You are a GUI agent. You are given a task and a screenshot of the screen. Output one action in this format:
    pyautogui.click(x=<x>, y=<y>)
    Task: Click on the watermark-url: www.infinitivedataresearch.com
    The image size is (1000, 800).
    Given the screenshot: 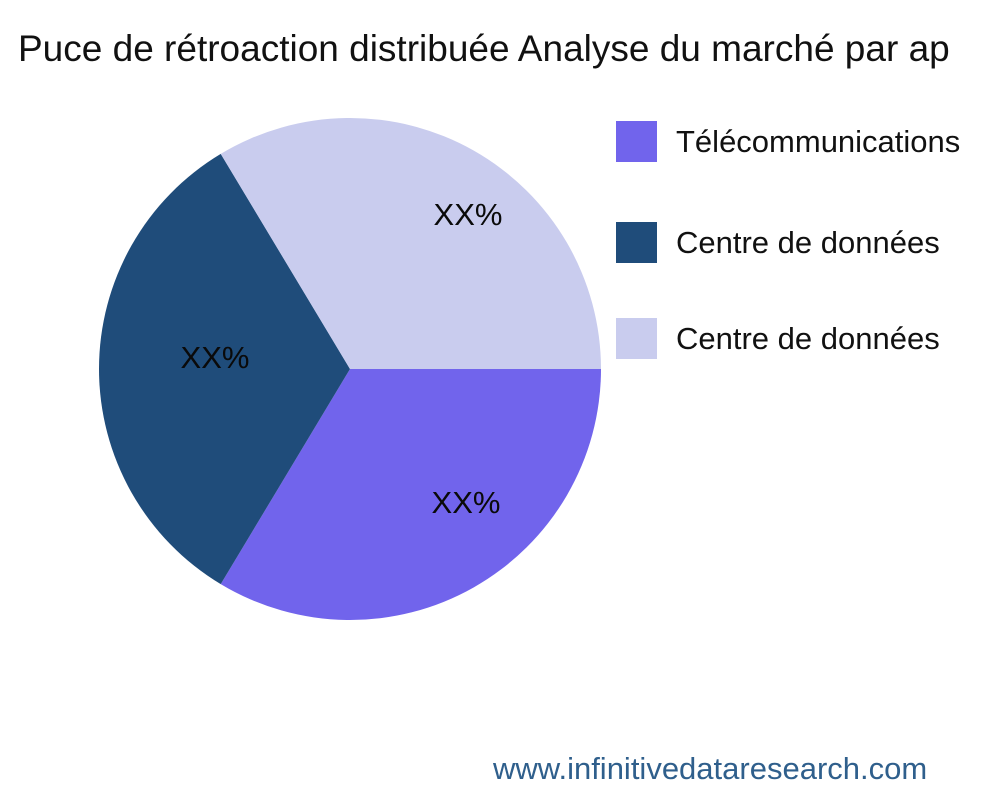 What is the action you would take?
    pyautogui.click(x=710, y=768)
    